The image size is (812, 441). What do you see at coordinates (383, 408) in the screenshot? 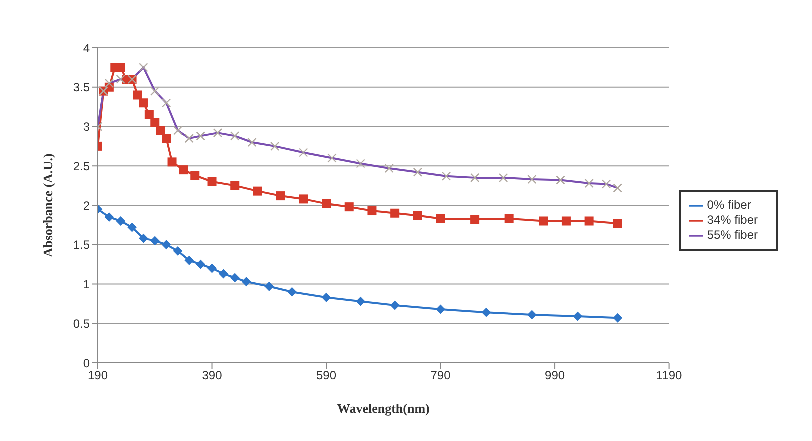
I see `x-axis-title: Wavelength(nm)` at bounding box center [383, 408].